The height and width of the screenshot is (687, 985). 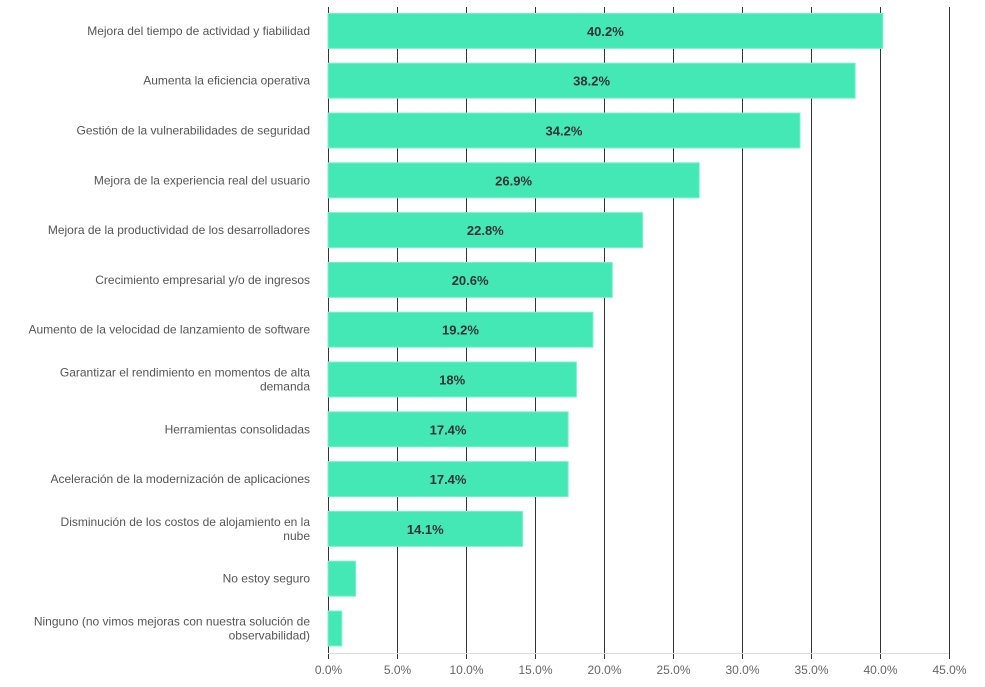 I want to click on x-tick-label: 45.0%, so click(x=949, y=670).